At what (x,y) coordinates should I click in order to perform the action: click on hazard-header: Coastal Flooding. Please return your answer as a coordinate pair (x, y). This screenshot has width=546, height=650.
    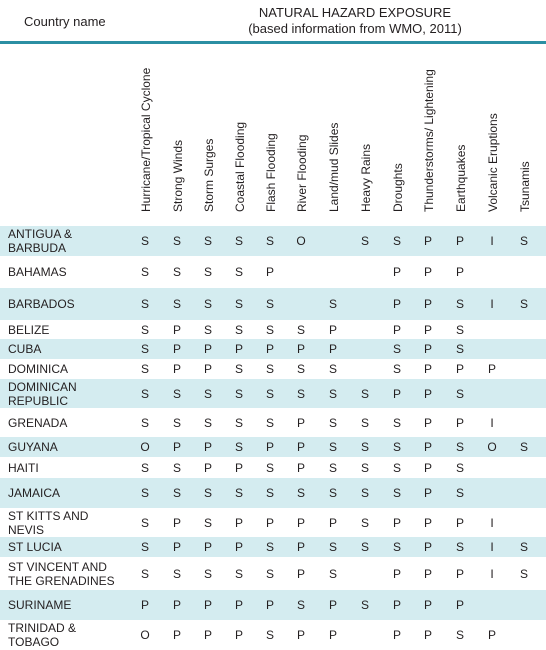
    Looking at the image, I should click on (241, 129).